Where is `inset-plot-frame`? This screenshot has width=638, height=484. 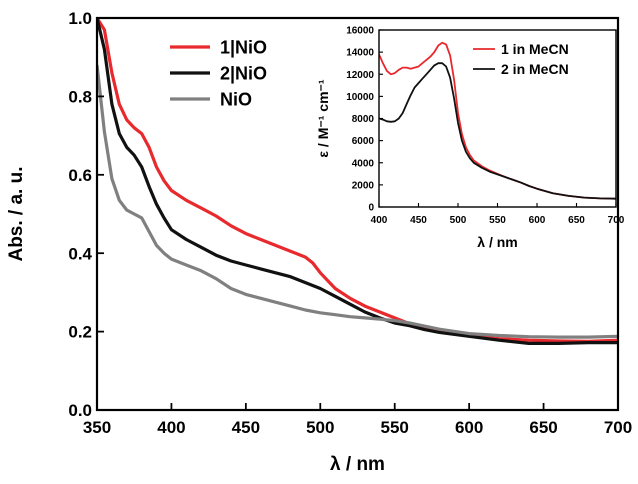 inset-plot-frame is located at coordinates (497, 118).